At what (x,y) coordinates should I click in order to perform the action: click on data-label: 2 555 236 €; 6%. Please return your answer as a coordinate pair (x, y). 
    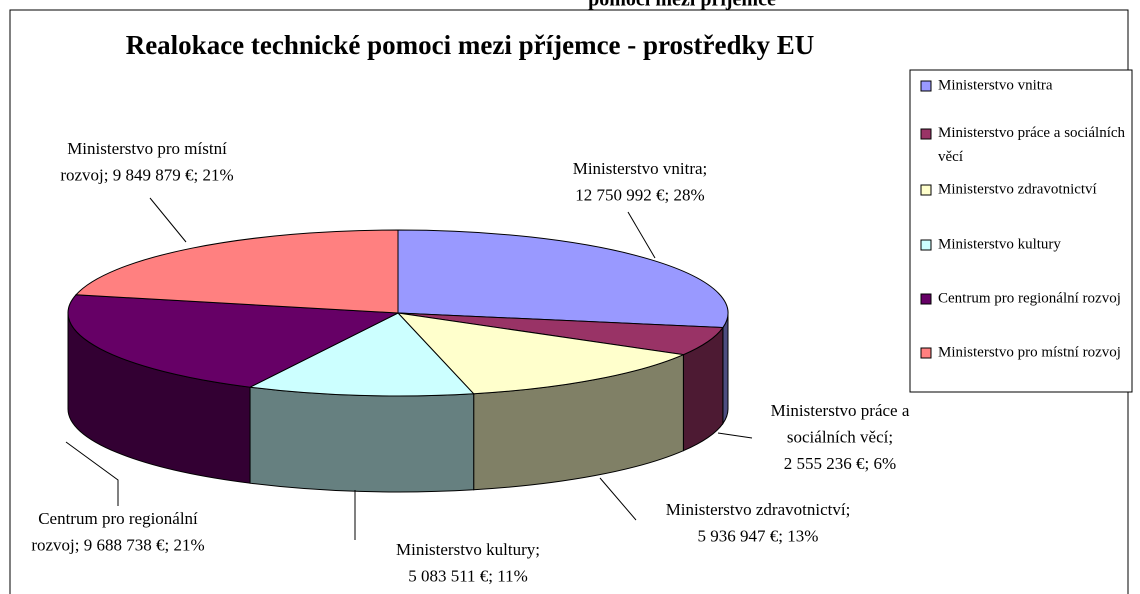
    Looking at the image, I should click on (840, 463).